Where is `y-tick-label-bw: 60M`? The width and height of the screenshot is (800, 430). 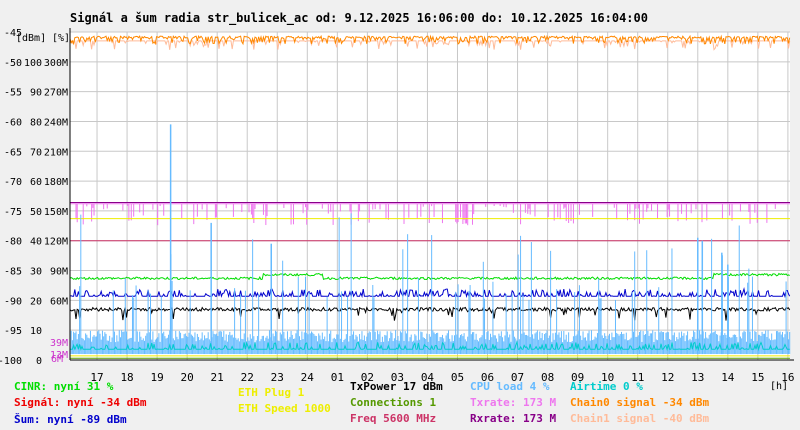 y-tick-label-bw: 60M is located at coordinates (59, 301).